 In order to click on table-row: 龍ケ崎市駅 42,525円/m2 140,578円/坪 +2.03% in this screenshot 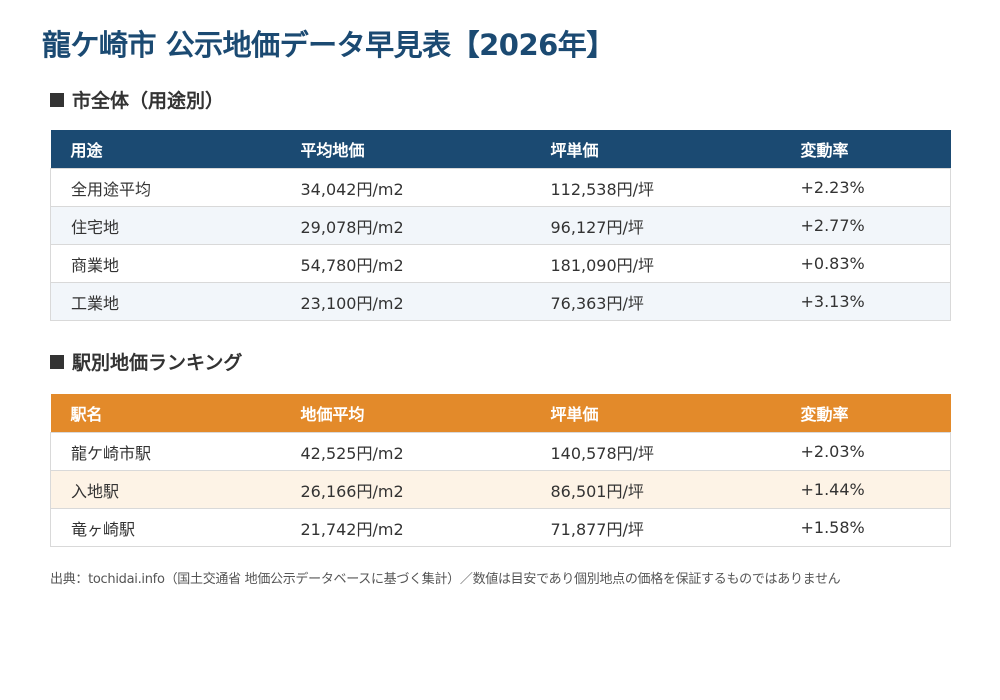, I will do `click(500, 451)`.